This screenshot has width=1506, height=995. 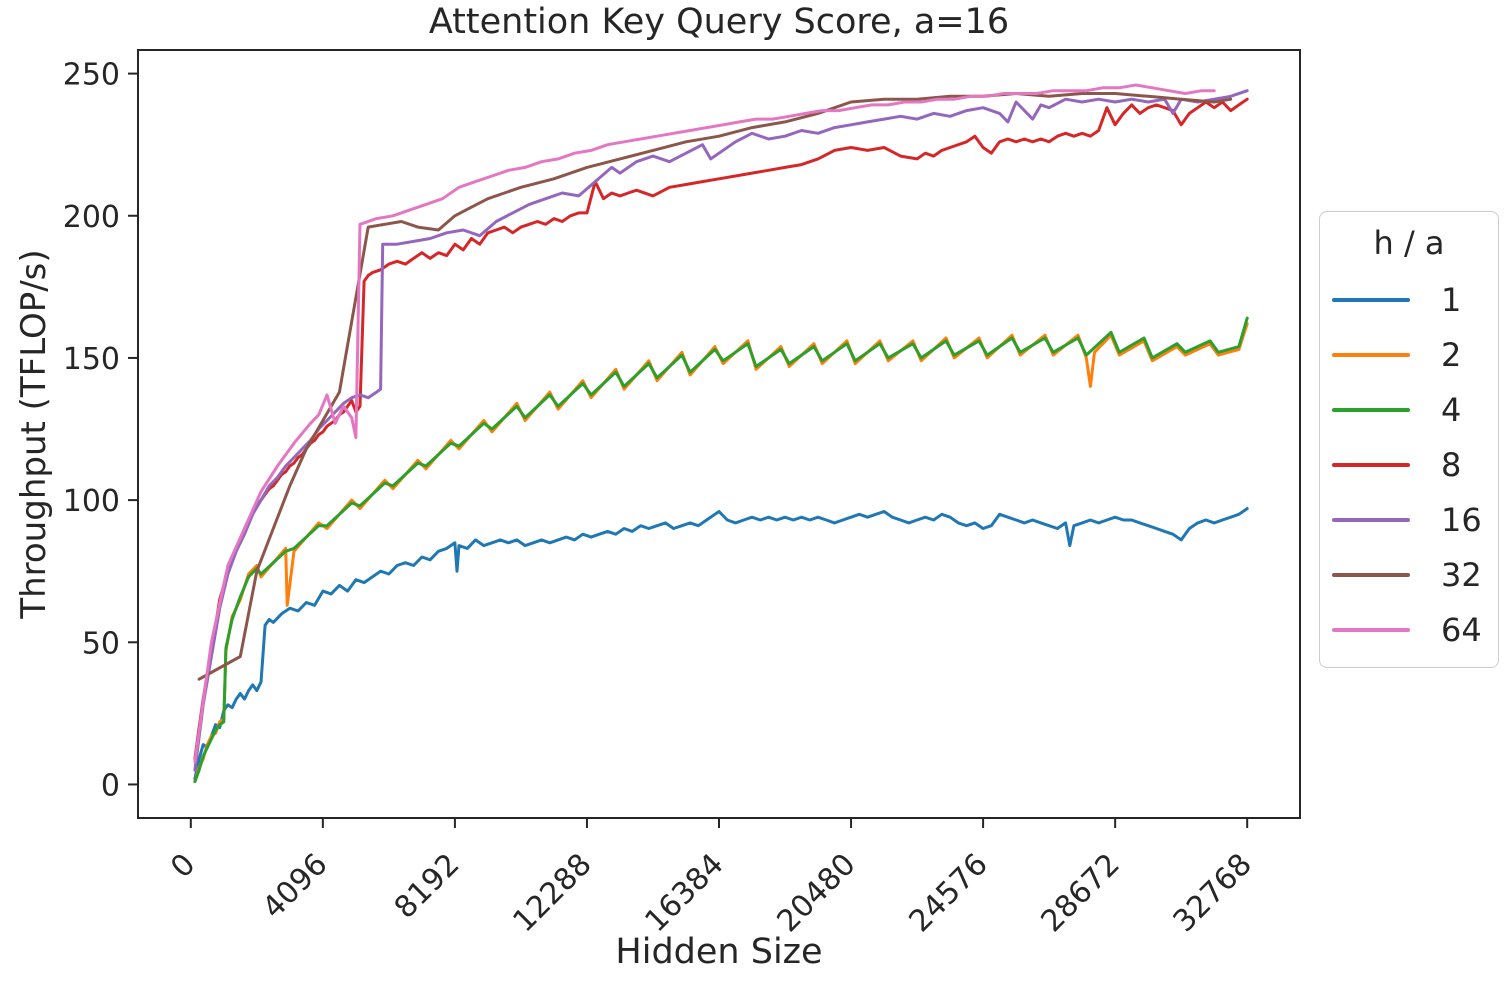 What do you see at coordinates (101, 643) in the screenshot?
I see `y-tick-label: 50` at bounding box center [101, 643].